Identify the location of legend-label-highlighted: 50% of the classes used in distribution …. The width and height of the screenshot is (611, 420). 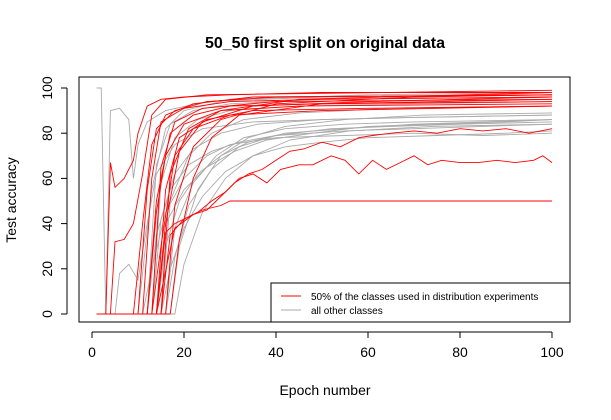
(424, 297).